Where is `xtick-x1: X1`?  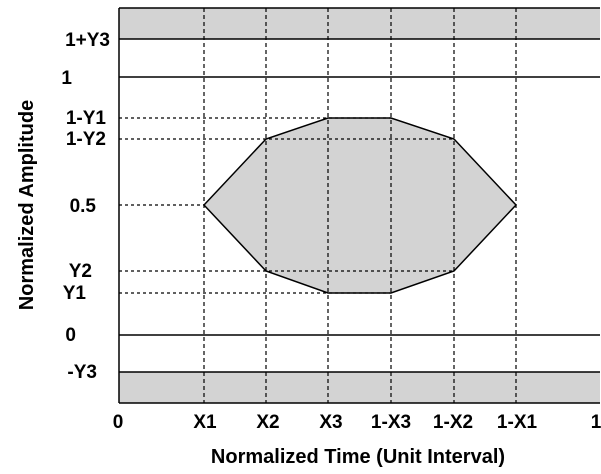 xtick-x1: X1 is located at coordinates (205, 422).